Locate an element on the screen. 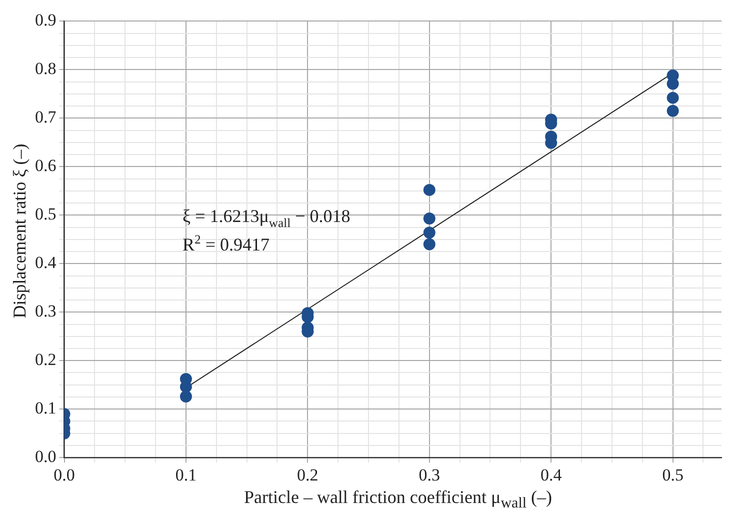  x-tick-label: 0.0 is located at coordinates (64, 474).